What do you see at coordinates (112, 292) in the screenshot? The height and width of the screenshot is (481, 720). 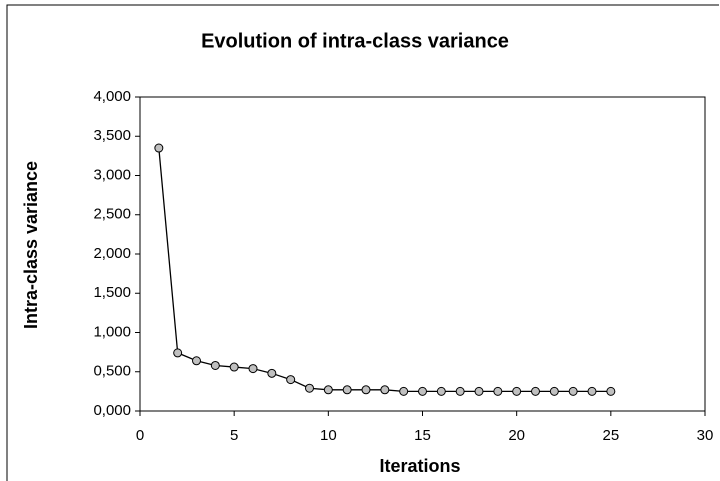 I see `y-tick-label: 1,500` at bounding box center [112, 292].